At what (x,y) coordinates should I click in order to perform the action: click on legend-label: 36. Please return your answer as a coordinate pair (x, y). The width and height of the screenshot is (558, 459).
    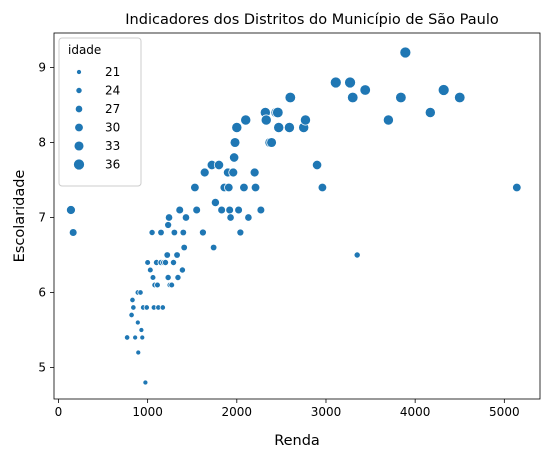
    Looking at the image, I should click on (112, 165).